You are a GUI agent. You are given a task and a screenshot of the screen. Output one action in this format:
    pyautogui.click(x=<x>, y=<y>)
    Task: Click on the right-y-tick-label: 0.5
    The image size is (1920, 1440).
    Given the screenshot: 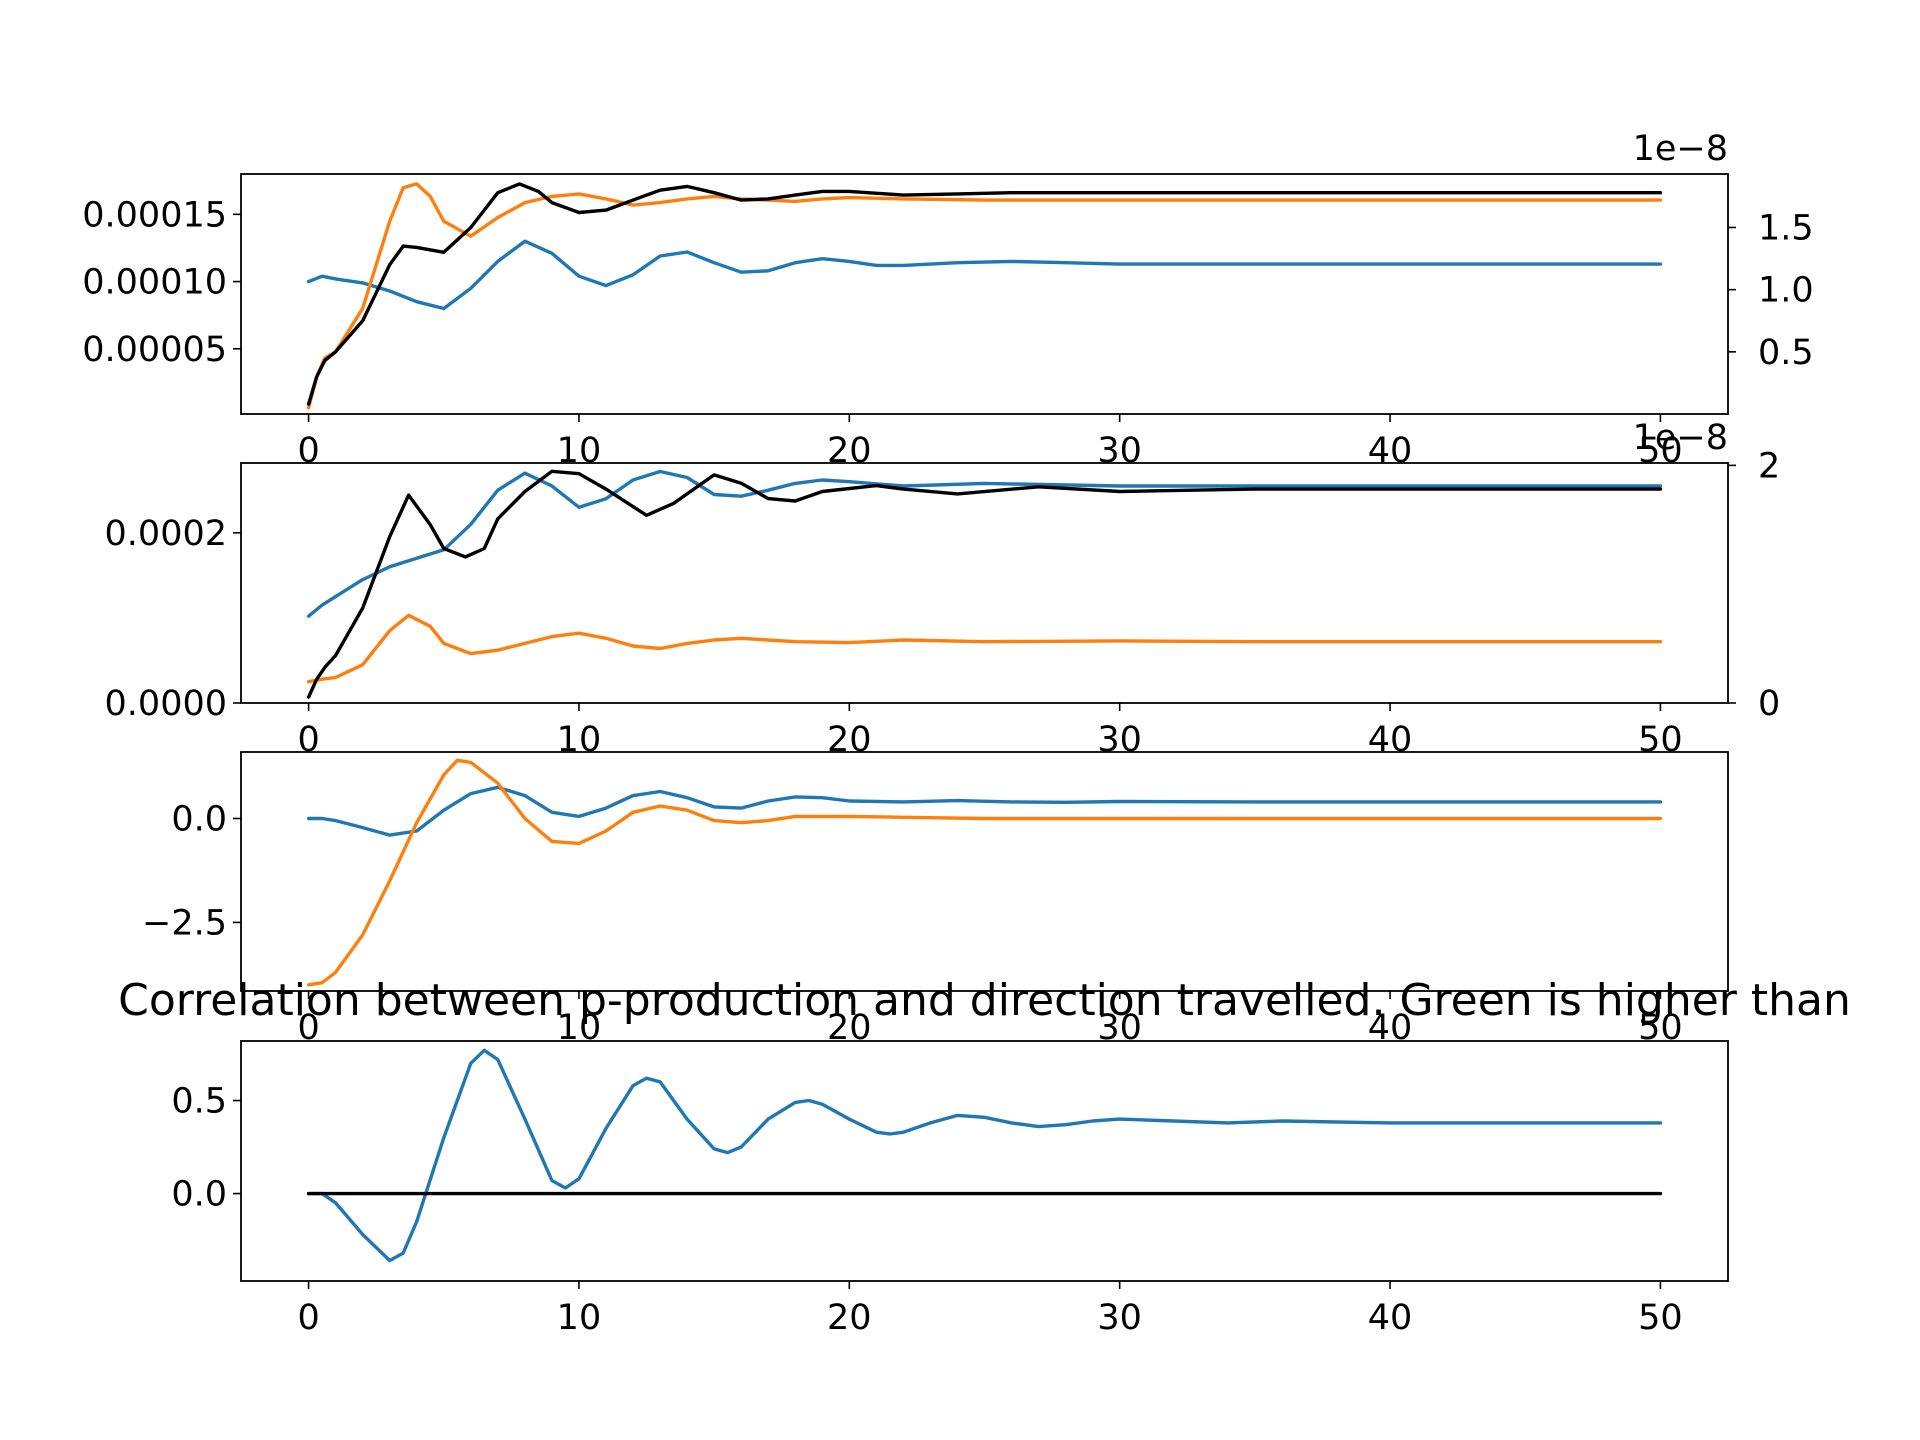 What is the action you would take?
    pyautogui.click(x=1786, y=353)
    